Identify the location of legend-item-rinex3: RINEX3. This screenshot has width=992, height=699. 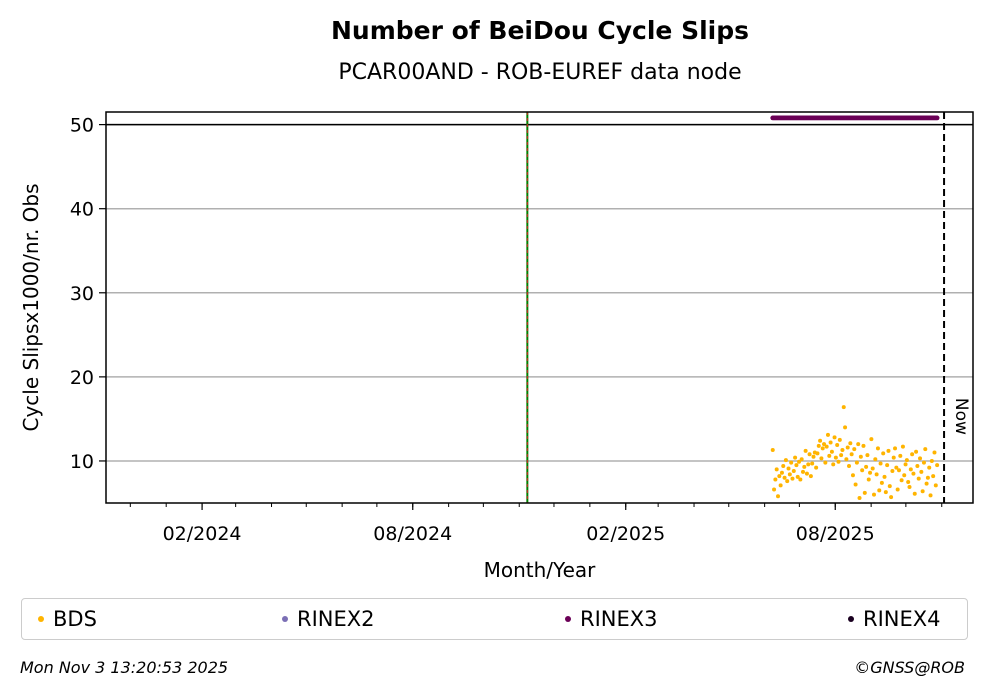
(611, 619).